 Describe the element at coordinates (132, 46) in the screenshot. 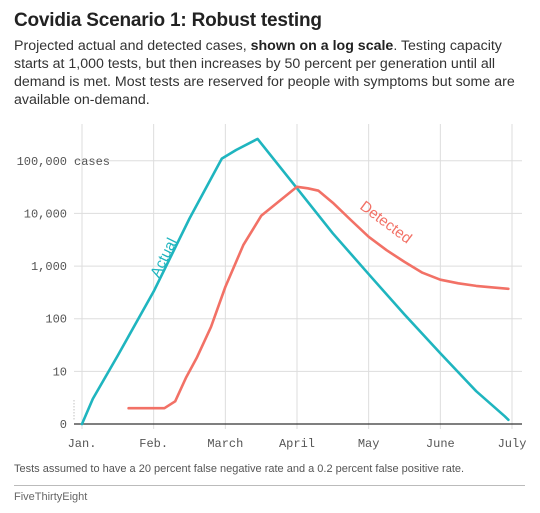

I see `subtitle-text-1: Projected actual and detected cases,` at that location.